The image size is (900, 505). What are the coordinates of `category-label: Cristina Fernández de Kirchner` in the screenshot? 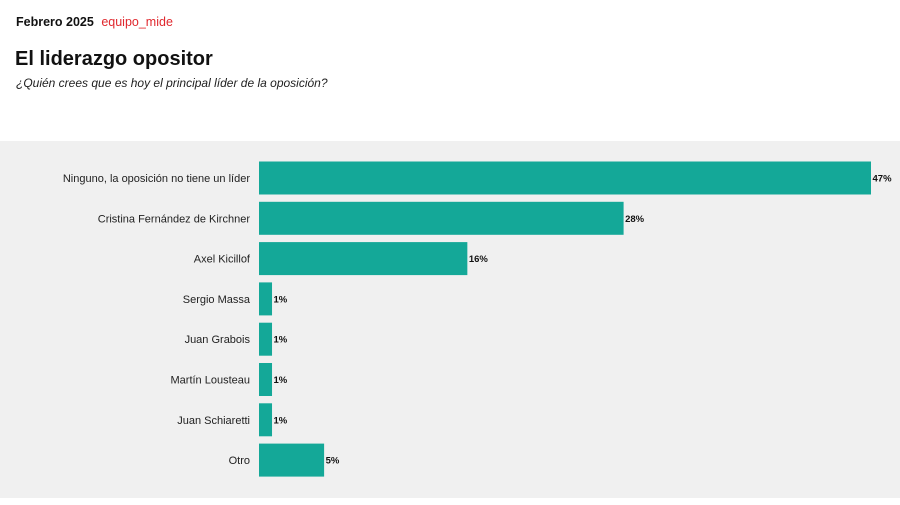 It's located at (174, 219).